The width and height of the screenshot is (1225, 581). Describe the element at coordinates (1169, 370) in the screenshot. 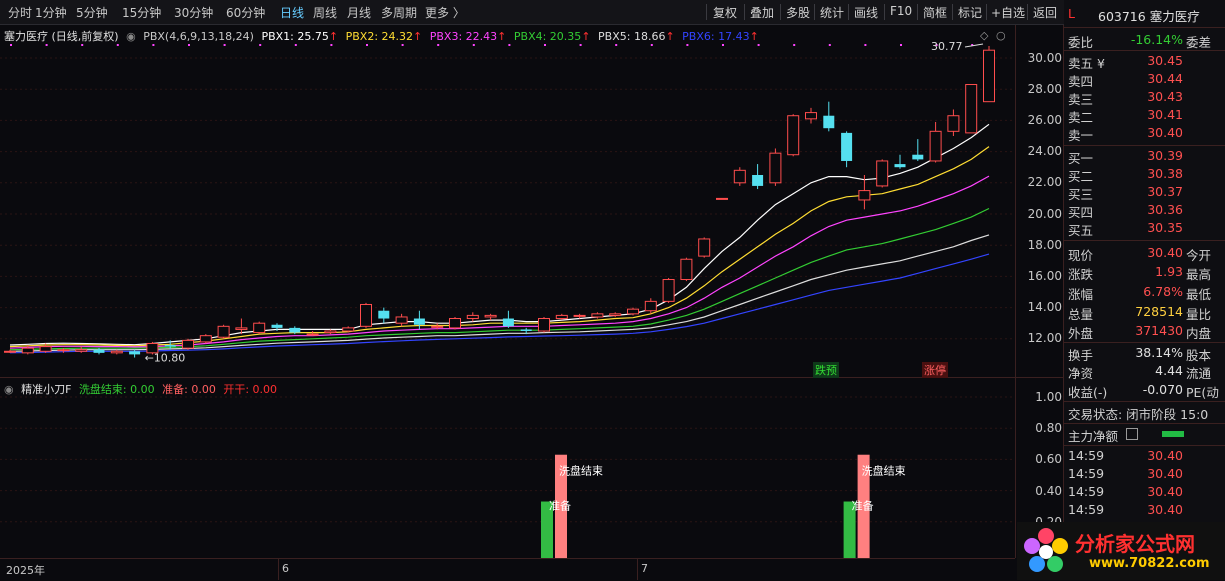

I see `stat-value: 4.44` at that location.